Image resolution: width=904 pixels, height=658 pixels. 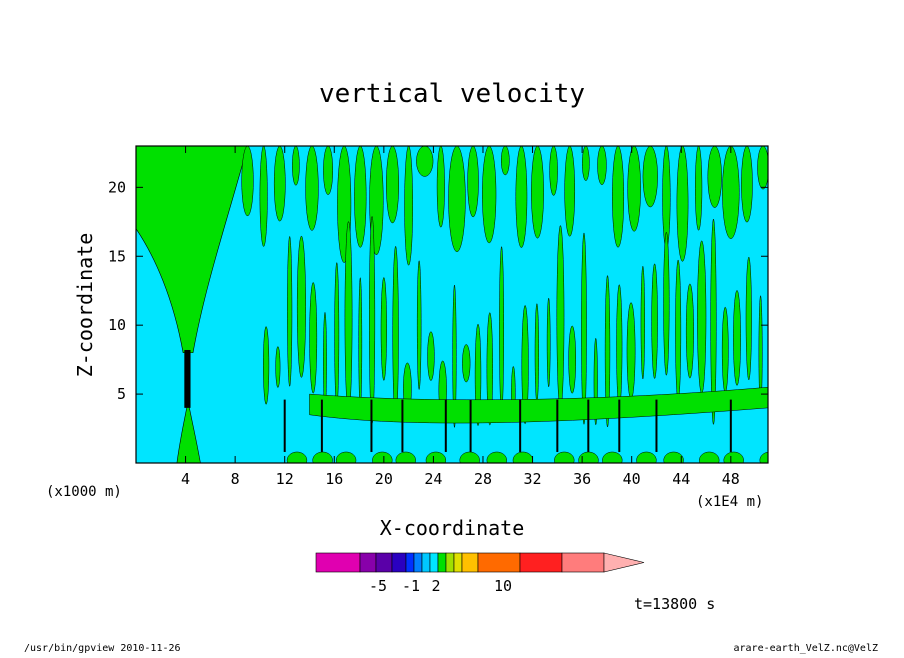 What do you see at coordinates (411, 586) in the screenshot?
I see `colorbar-label: -1` at bounding box center [411, 586].